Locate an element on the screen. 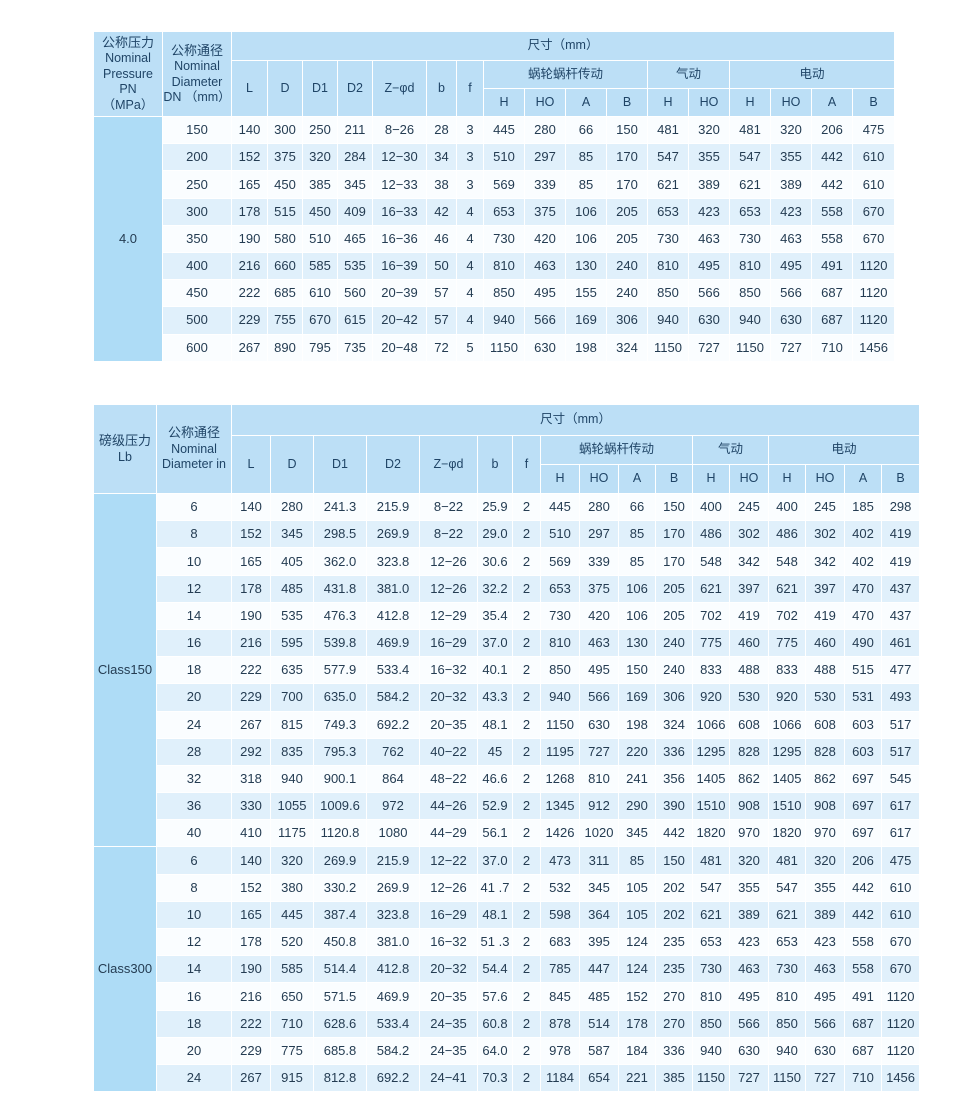 The height and width of the screenshot is (1100, 960). header-ndin-en1: Nominal is located at coordinates (194, 448).